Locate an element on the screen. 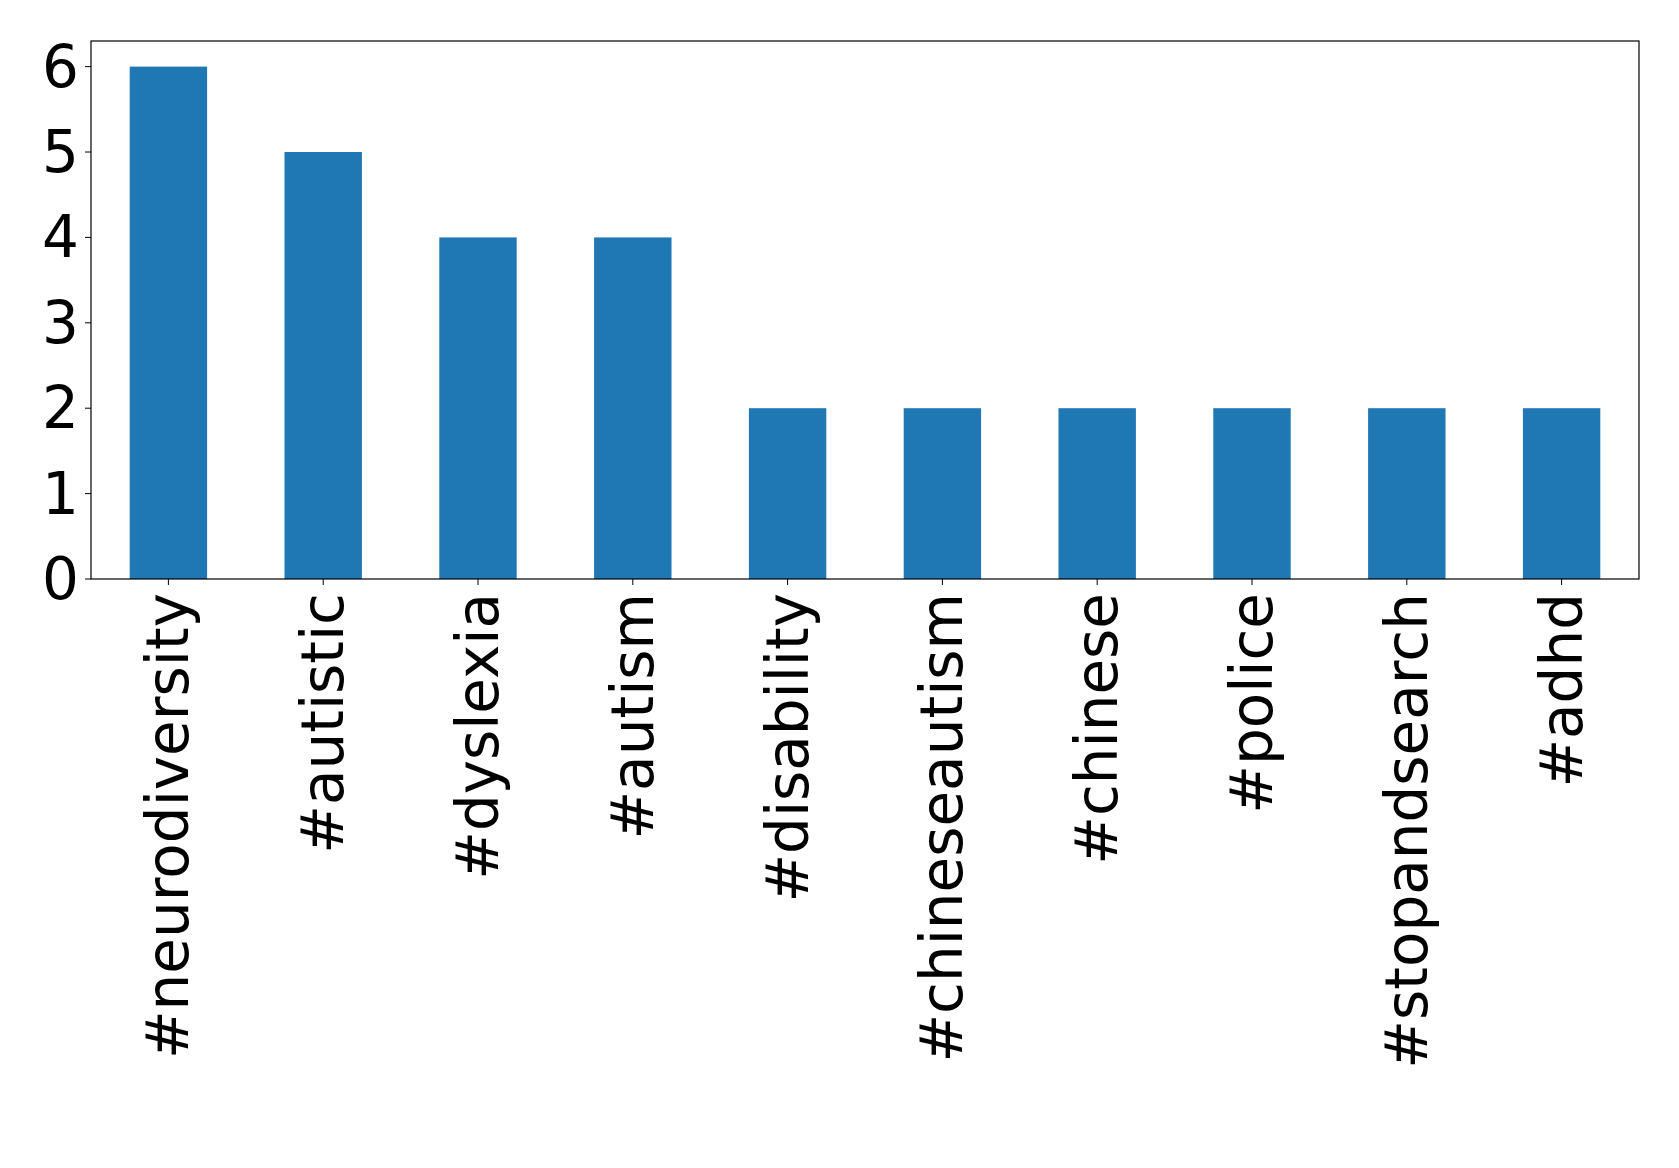 The image size is (1679, 1168). x-tick-label: #police is located at coordinates (1252, 703).